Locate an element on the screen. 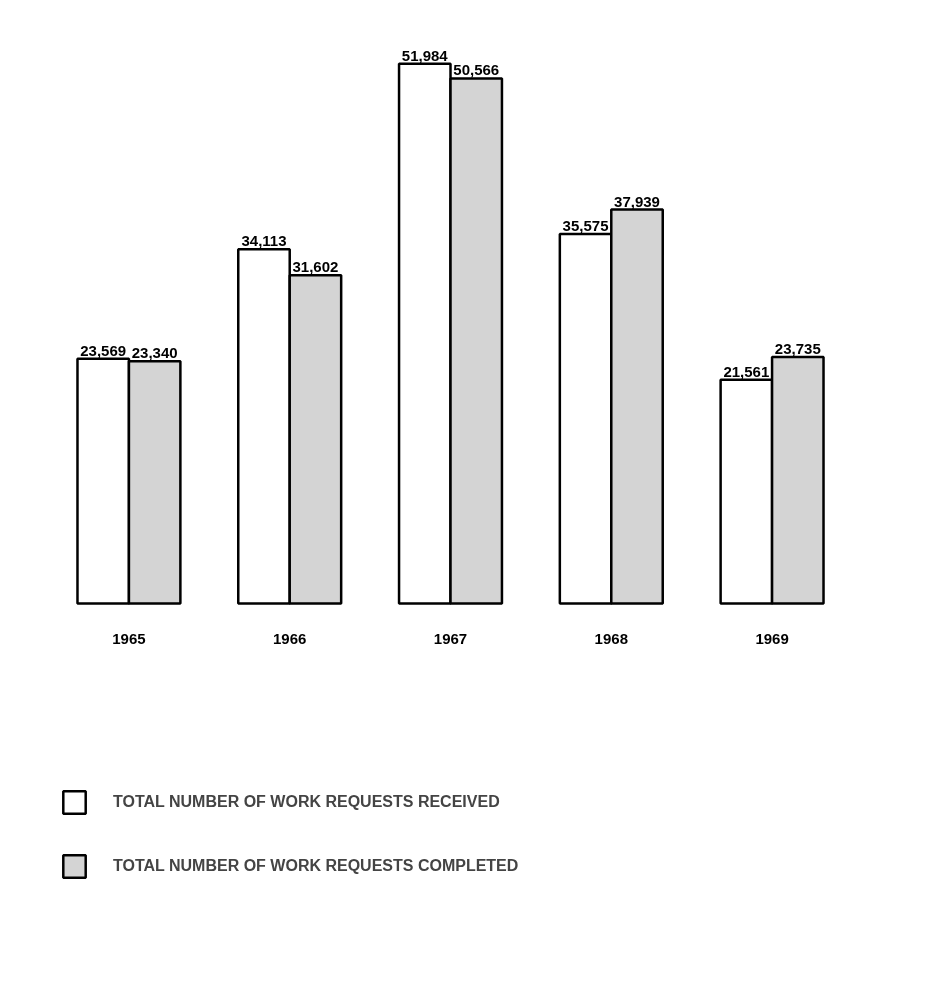  data-label: 35,575 is located at coordinates (585, 226).